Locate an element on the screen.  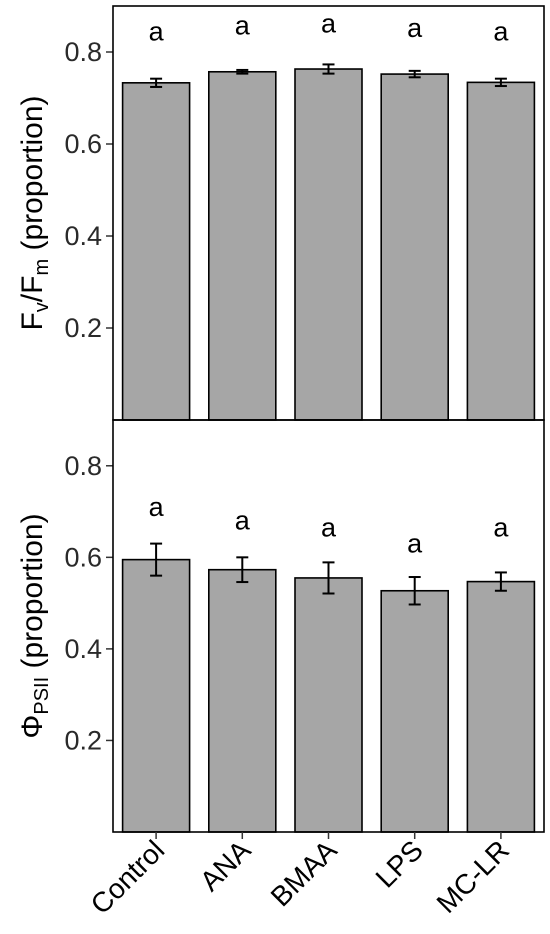
y-axis-title-mid: /F is located at coordinates (32, 289).